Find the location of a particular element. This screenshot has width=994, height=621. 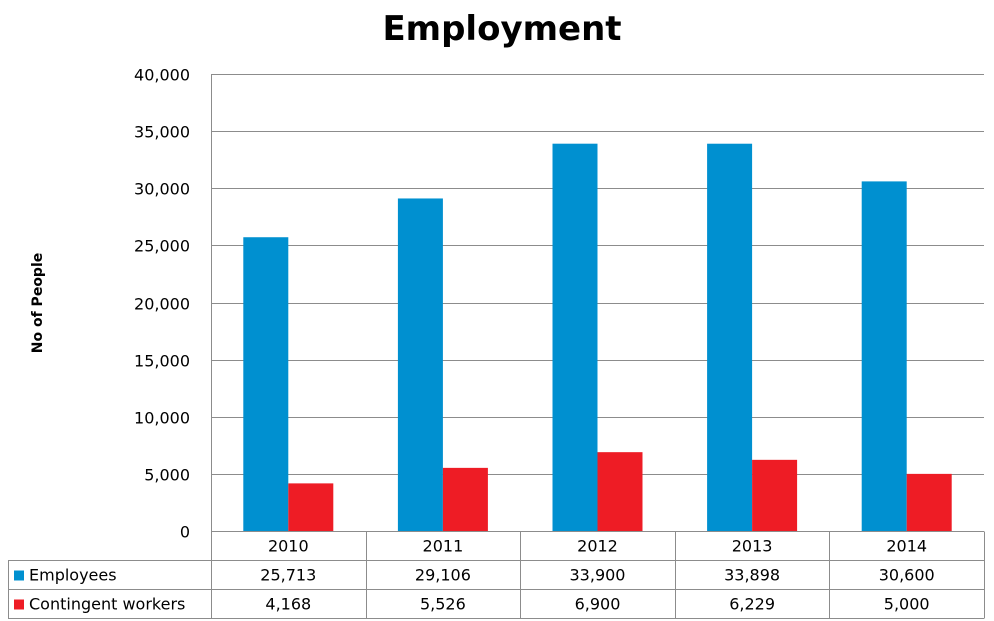

x-tick-label: 2013 is located at coordinates (752, 546).